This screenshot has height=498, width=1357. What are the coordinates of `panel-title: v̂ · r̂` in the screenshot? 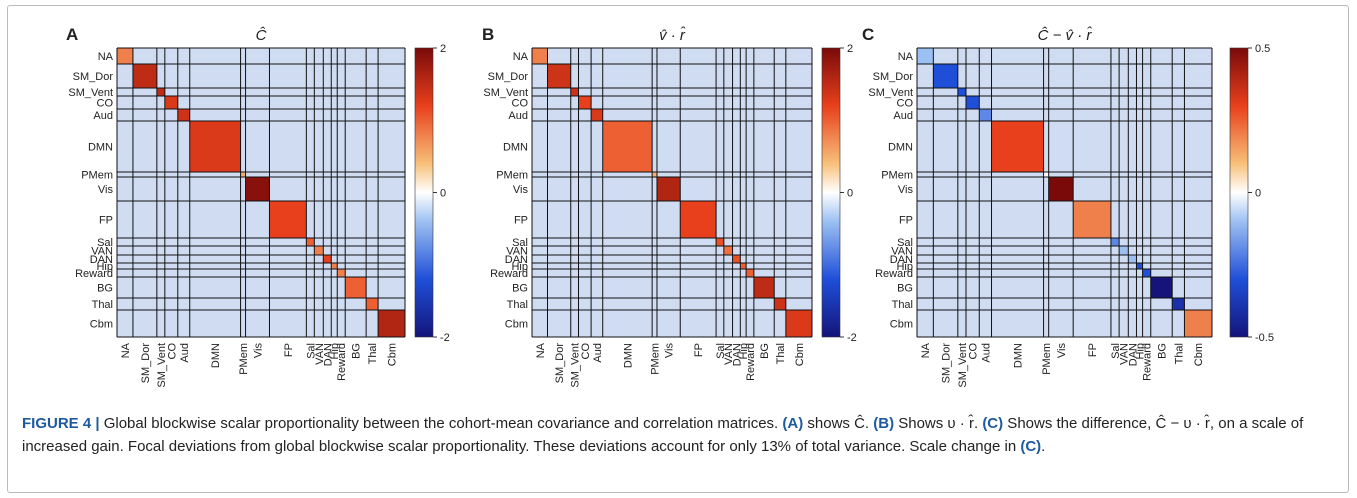 It's located at (672, 35).